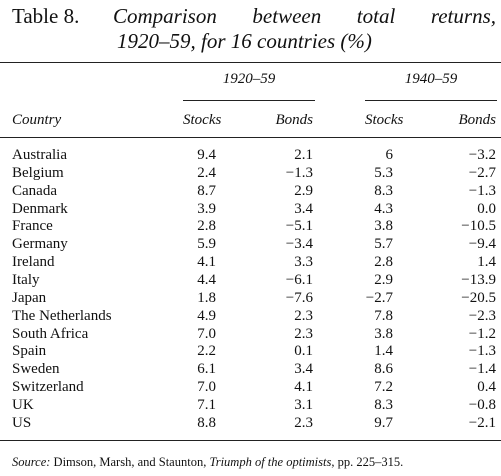 The width and height of the screenshot is (501, 476). I want to click on cell: 0.1, so click(303, 351).